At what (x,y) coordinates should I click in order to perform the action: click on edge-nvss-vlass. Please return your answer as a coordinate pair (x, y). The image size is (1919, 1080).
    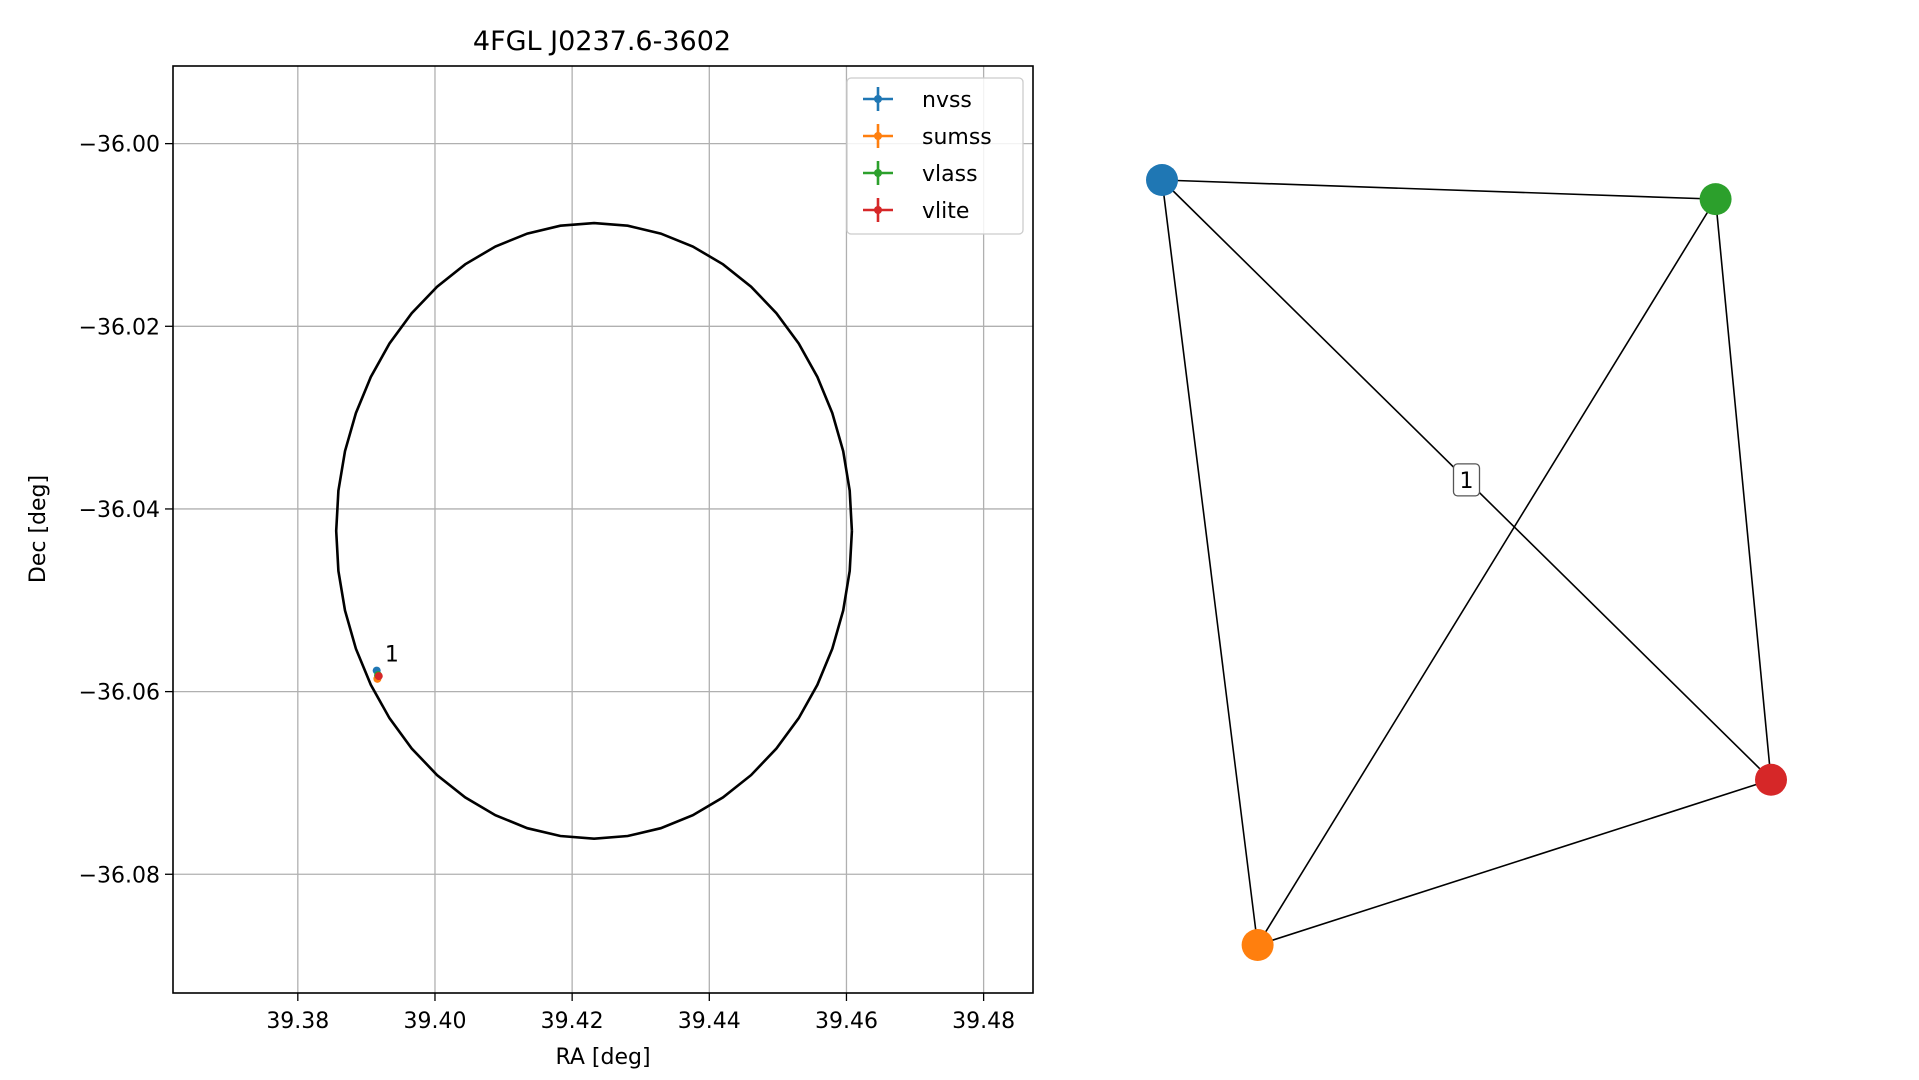
    Looking at the image, I should click on (1438, 189).